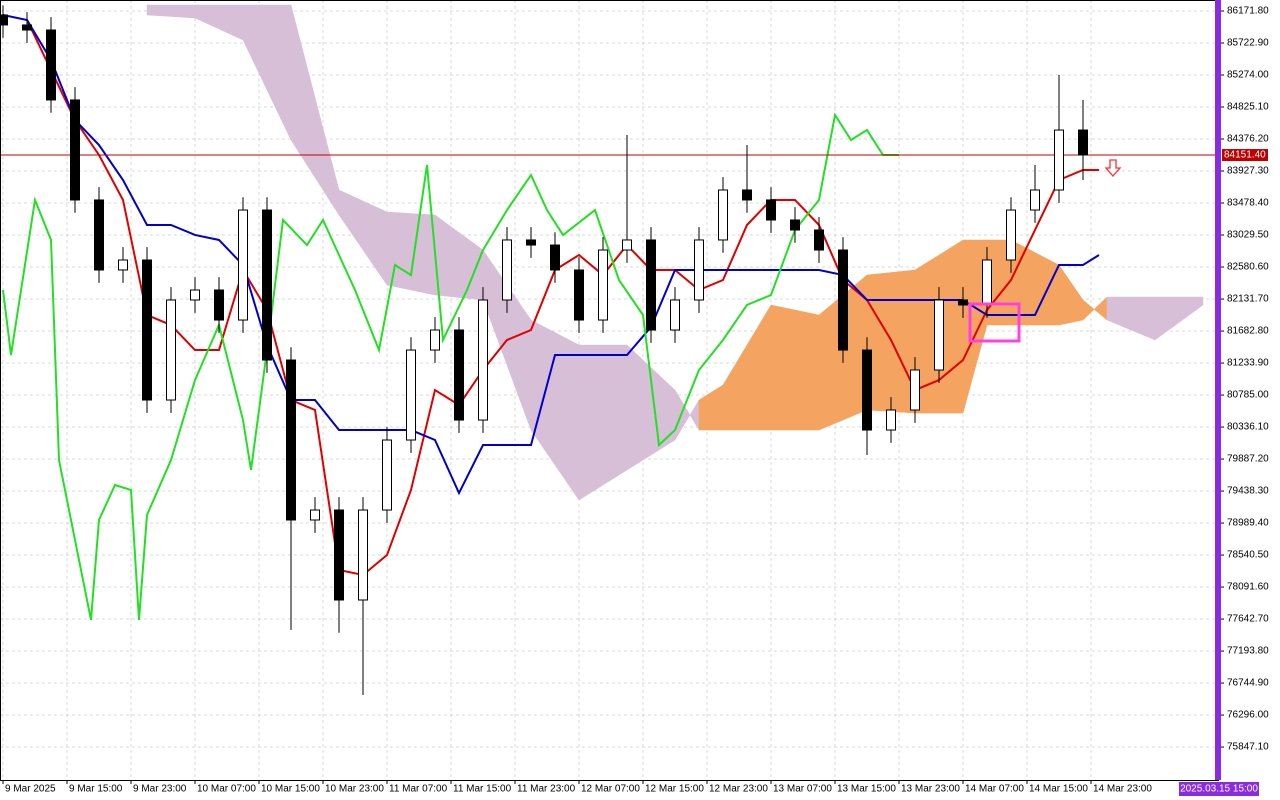 This screenshot has height=800, width=1280. What do you see at coordinates (546, 789) in the screenshot?
I see `x-tick-label: 11 Mar 23:00` at bounding box center [546, 789].